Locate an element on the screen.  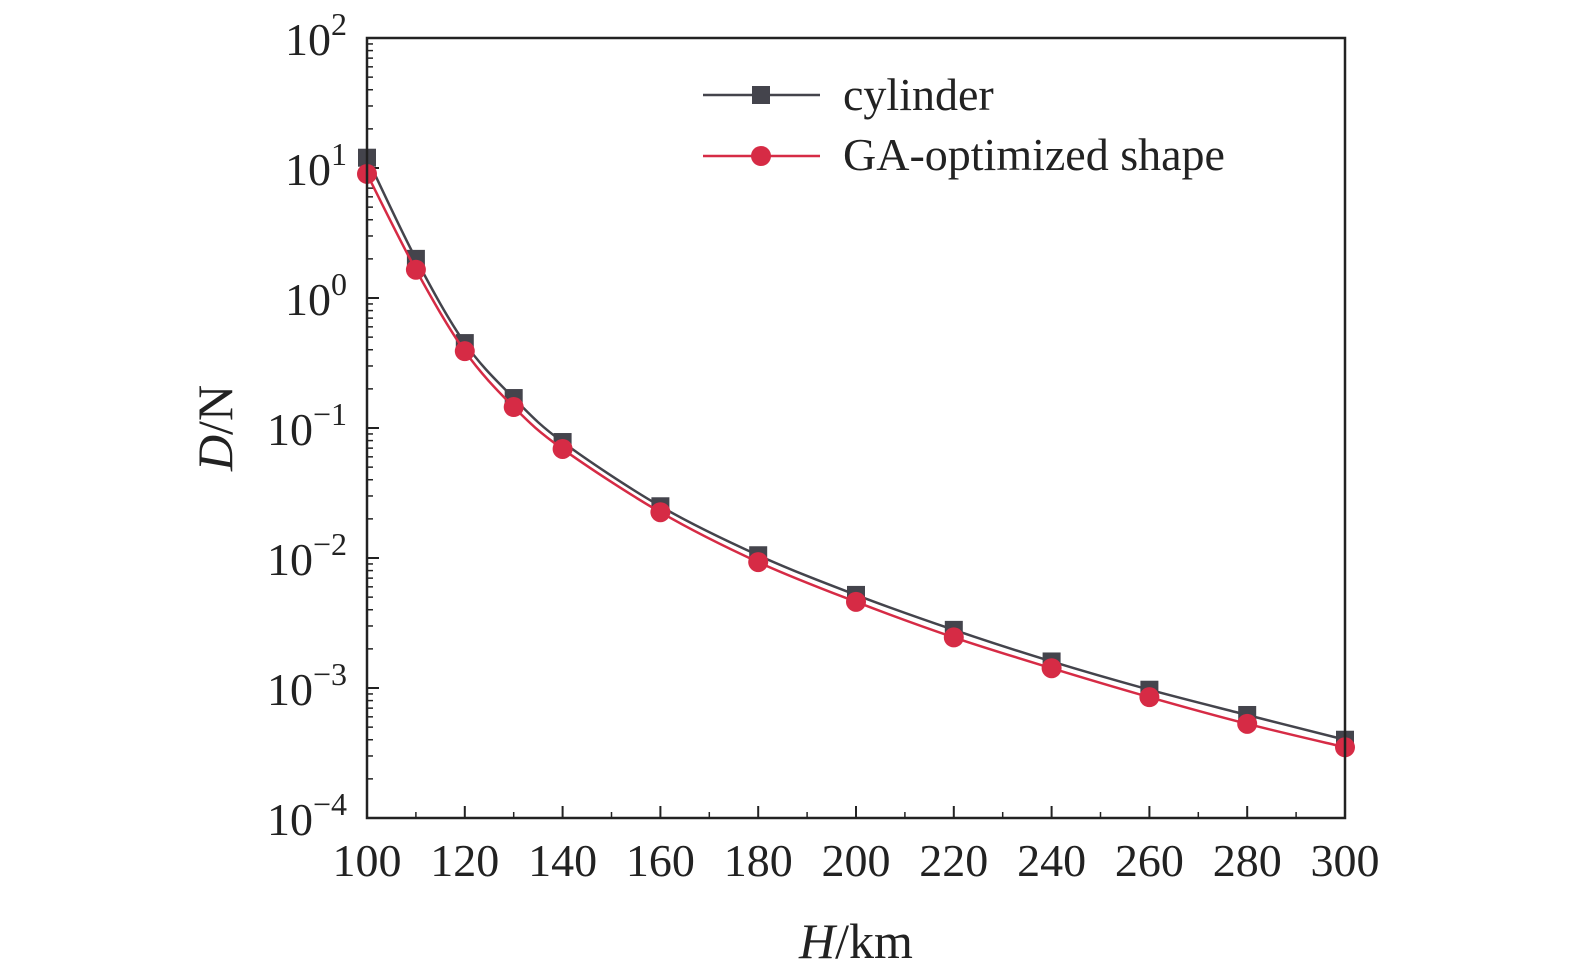
y-tick-label: 10¹ is located at coordinates (316, 165).